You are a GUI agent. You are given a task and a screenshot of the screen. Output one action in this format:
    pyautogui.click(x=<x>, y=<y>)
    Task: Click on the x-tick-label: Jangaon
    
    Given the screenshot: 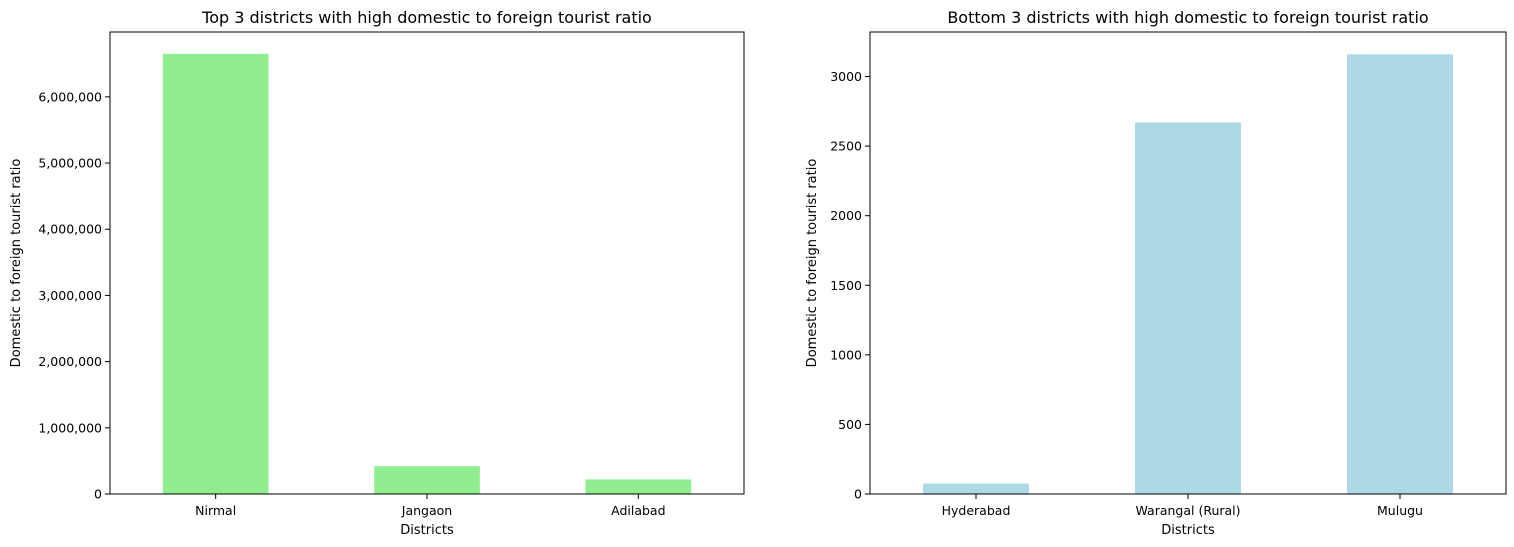 What is the action you would take?
    pyautogui.click(x=426, y=510)
    